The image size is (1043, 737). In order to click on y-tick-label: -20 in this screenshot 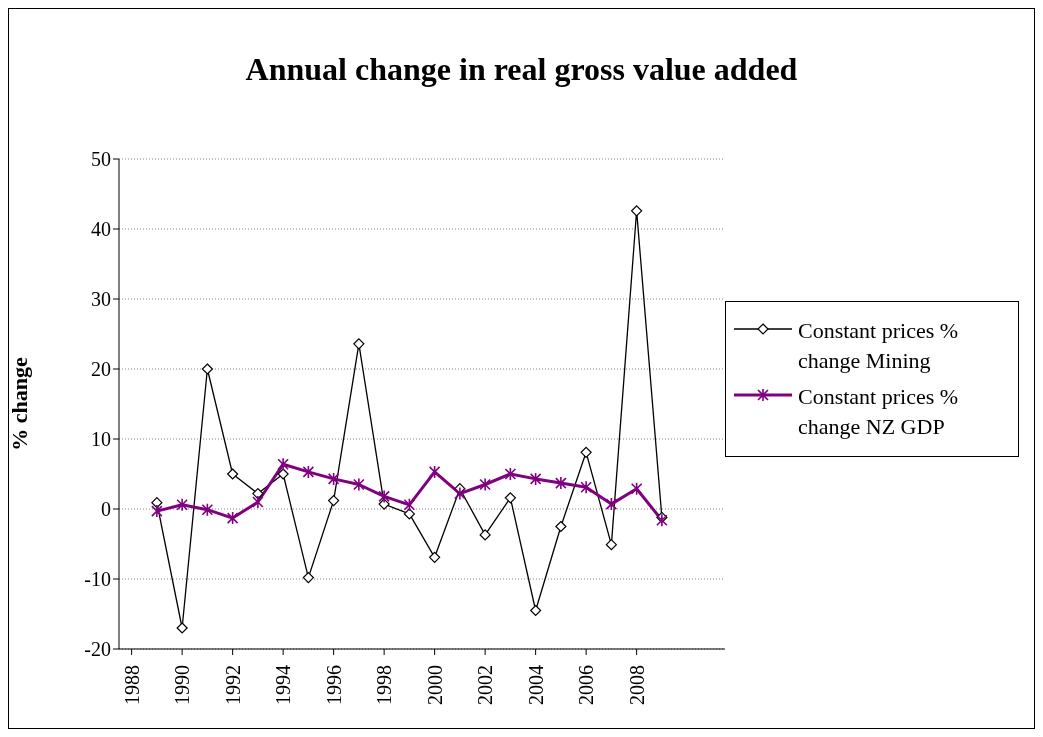, I will do `click(97, 649)`.